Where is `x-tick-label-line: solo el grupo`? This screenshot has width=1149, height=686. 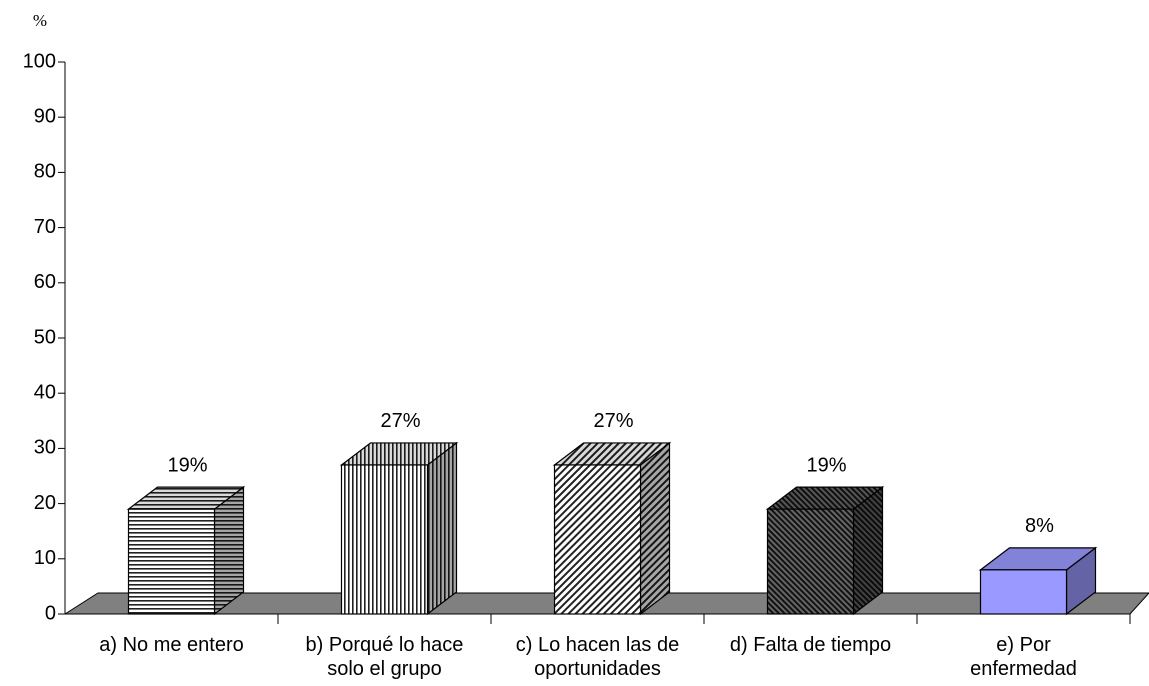
x-tick-label-line: solo el grupo is located at coordinates (384, 669).